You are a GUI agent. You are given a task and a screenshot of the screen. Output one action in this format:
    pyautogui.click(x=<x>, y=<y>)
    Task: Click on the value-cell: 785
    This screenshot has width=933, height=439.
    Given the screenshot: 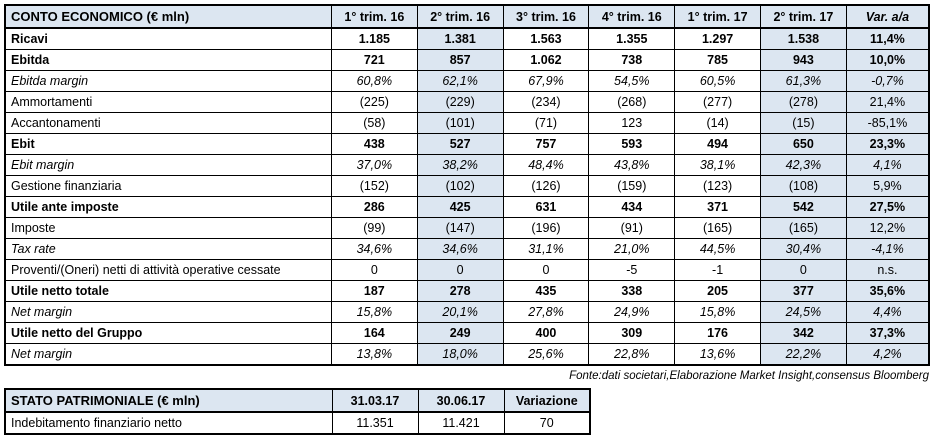 What is the action you would take?
    pyautogui.click(x=717, y=60)
    